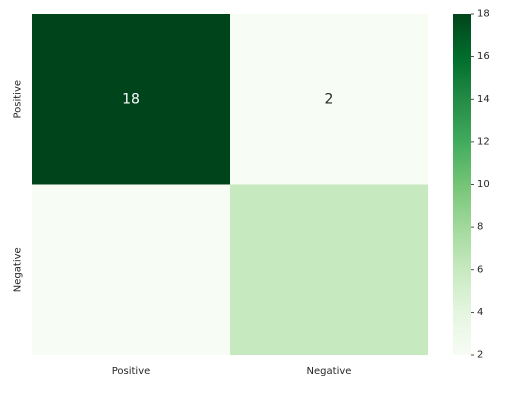 The image size is (506, 415). I want to click on x-tick-label: Positive, so click(131, 371).